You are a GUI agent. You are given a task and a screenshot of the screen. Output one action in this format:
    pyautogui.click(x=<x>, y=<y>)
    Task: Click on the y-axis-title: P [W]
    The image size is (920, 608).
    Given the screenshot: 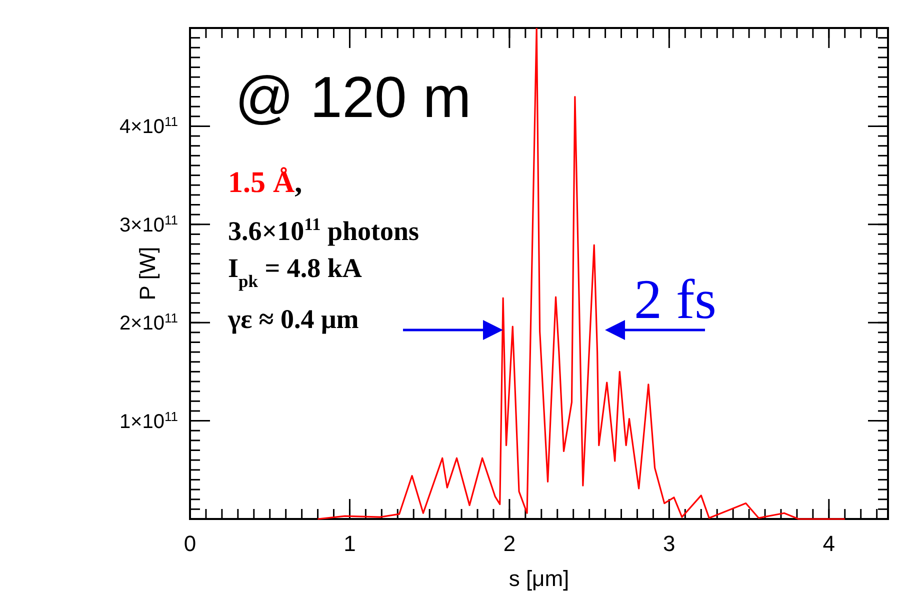 What is the action you would take?
    pyautogui.click(x=147, y=273)
    